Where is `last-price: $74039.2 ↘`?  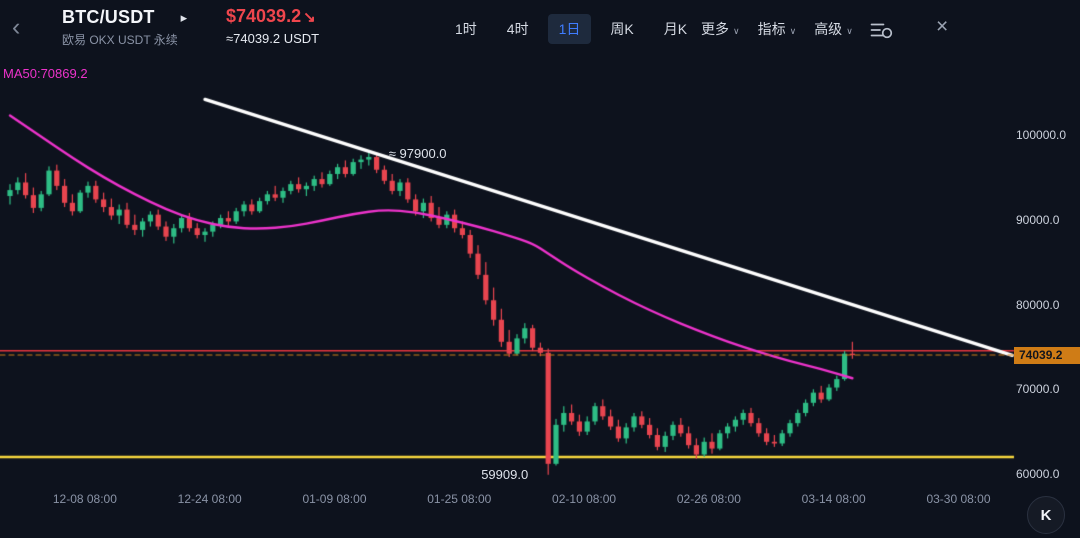 last-price: $74039.2 ↘ is located at coordinates (272, 16).